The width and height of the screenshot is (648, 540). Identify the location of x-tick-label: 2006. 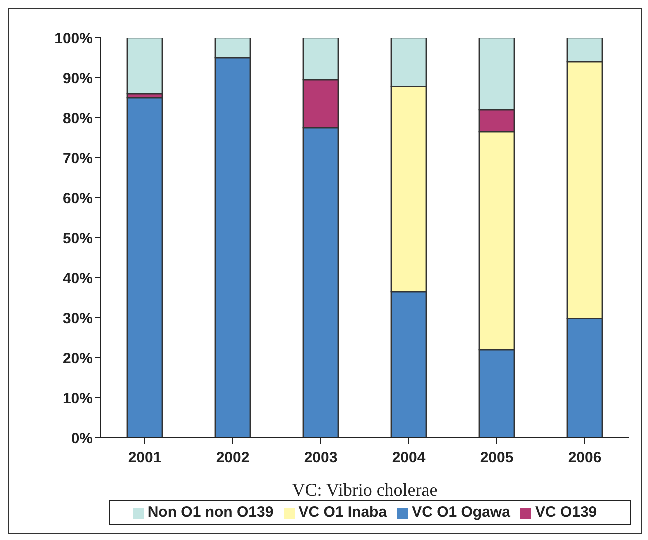
(585, 458).